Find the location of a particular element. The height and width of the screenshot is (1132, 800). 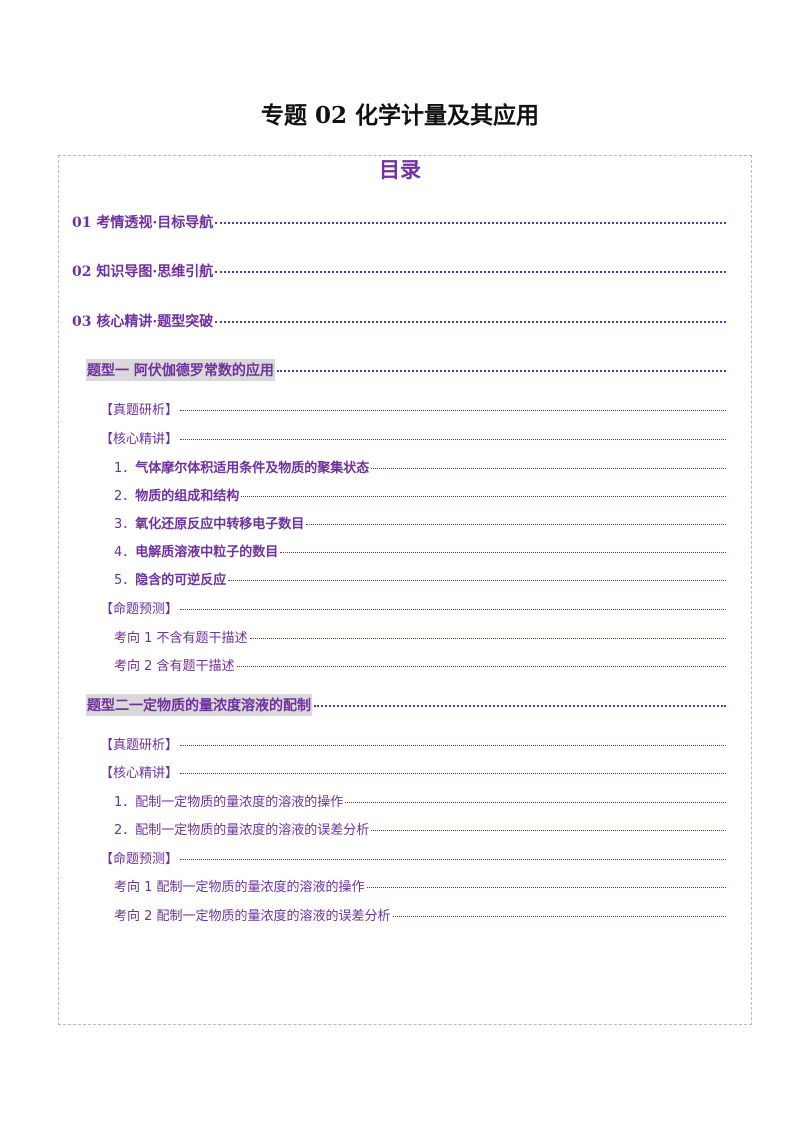

toc-entry-type1-core: 【核心精讲】 is located at coordinates (413, 438).